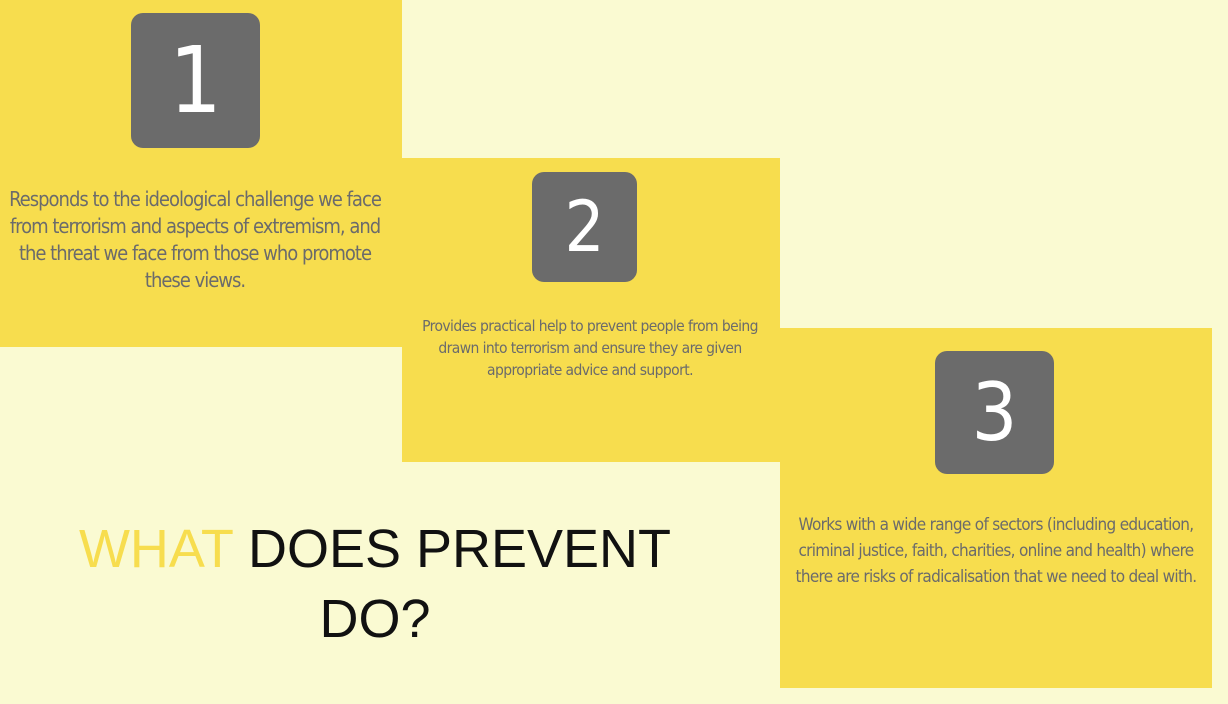 This screenshot has width=1228, height=704. I want to click on heading-accent-word: WHAT, so click(155, 549).